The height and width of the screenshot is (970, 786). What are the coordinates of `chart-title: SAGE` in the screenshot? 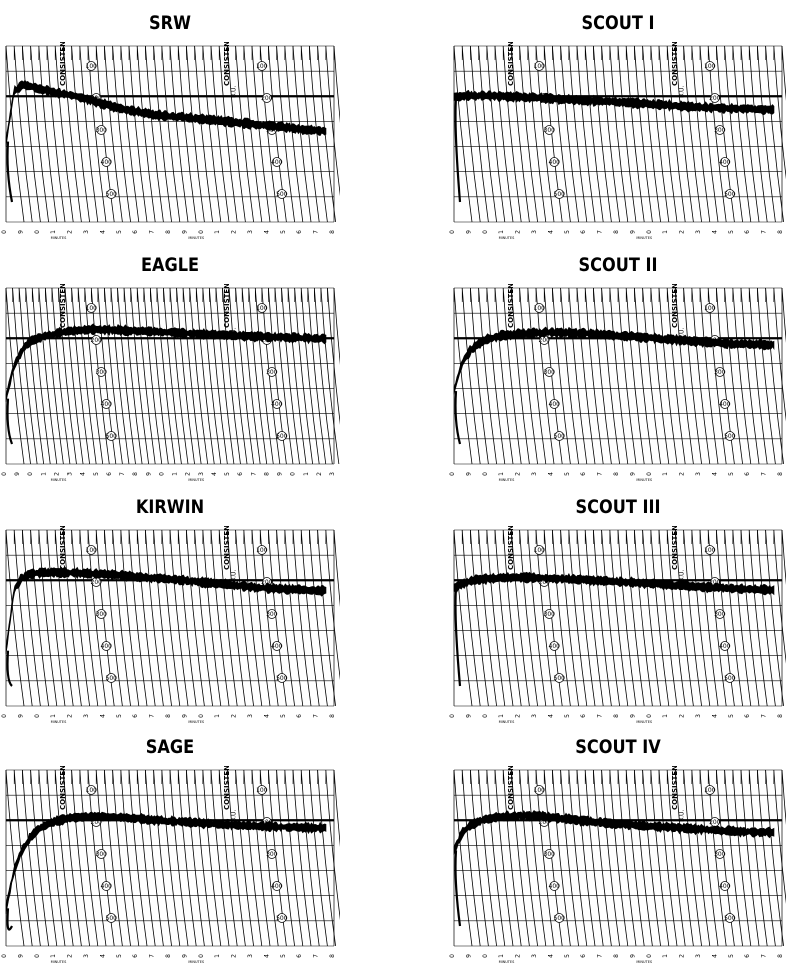 It's located at (170, 747).